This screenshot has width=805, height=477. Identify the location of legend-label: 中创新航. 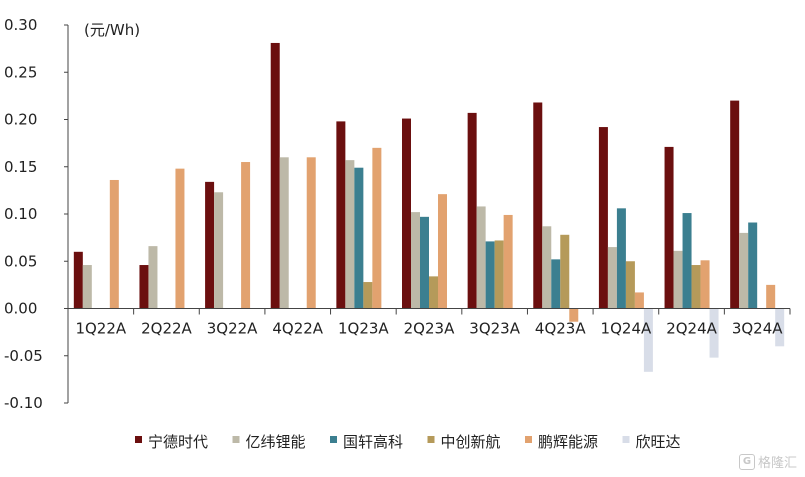
(471, 442).